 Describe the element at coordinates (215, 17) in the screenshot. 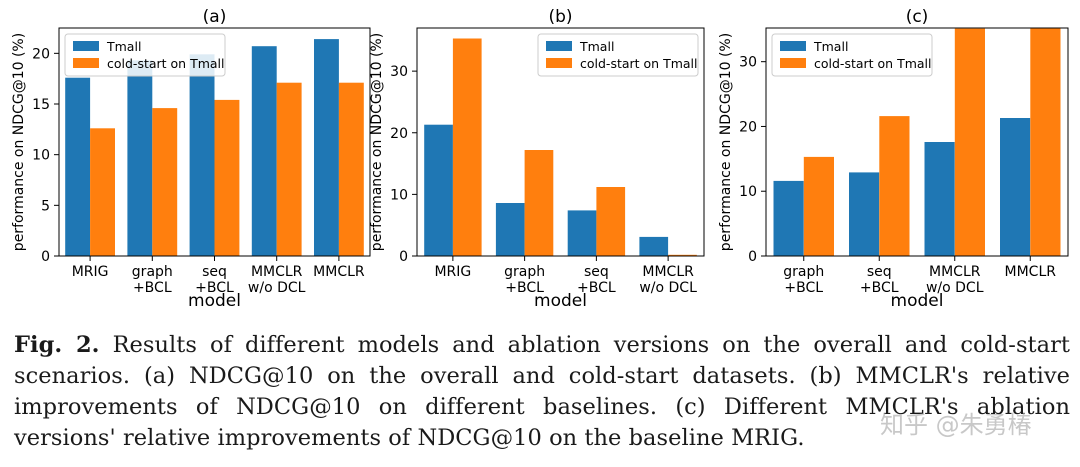

I see `panel-0-title: (a)` at that location.